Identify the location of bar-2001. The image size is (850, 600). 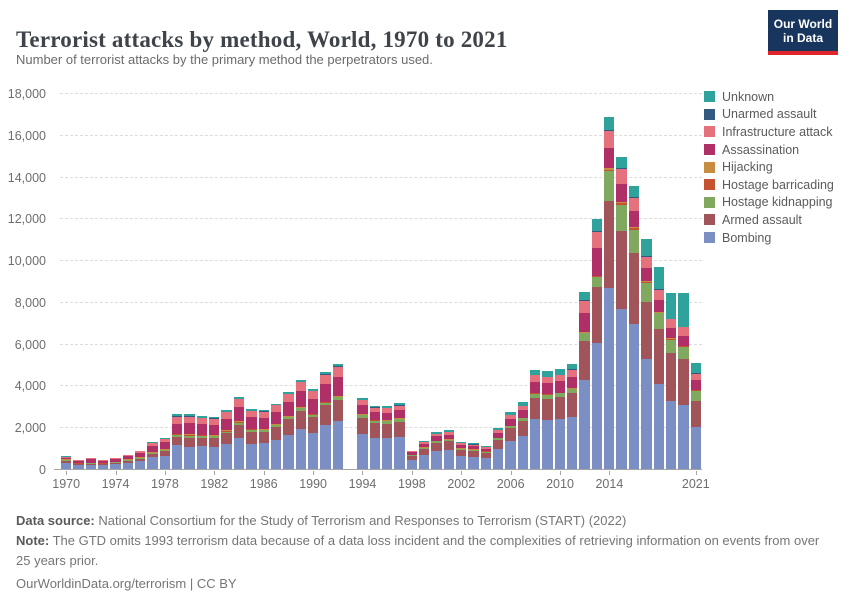
(448, 282).